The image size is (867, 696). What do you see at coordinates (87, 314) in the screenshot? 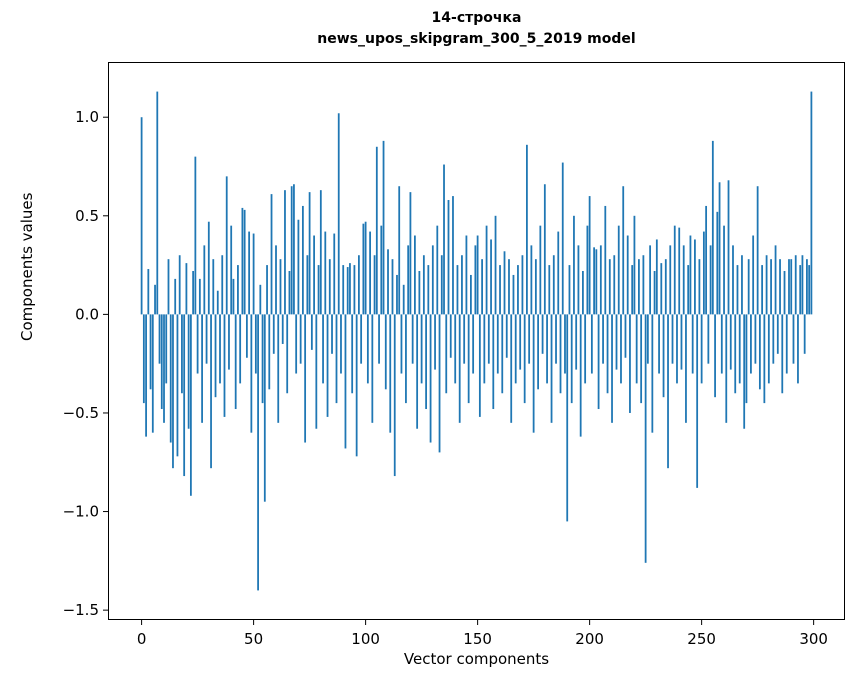
I see `y-tick-label: 0.0` at bounding box center [87, 314].